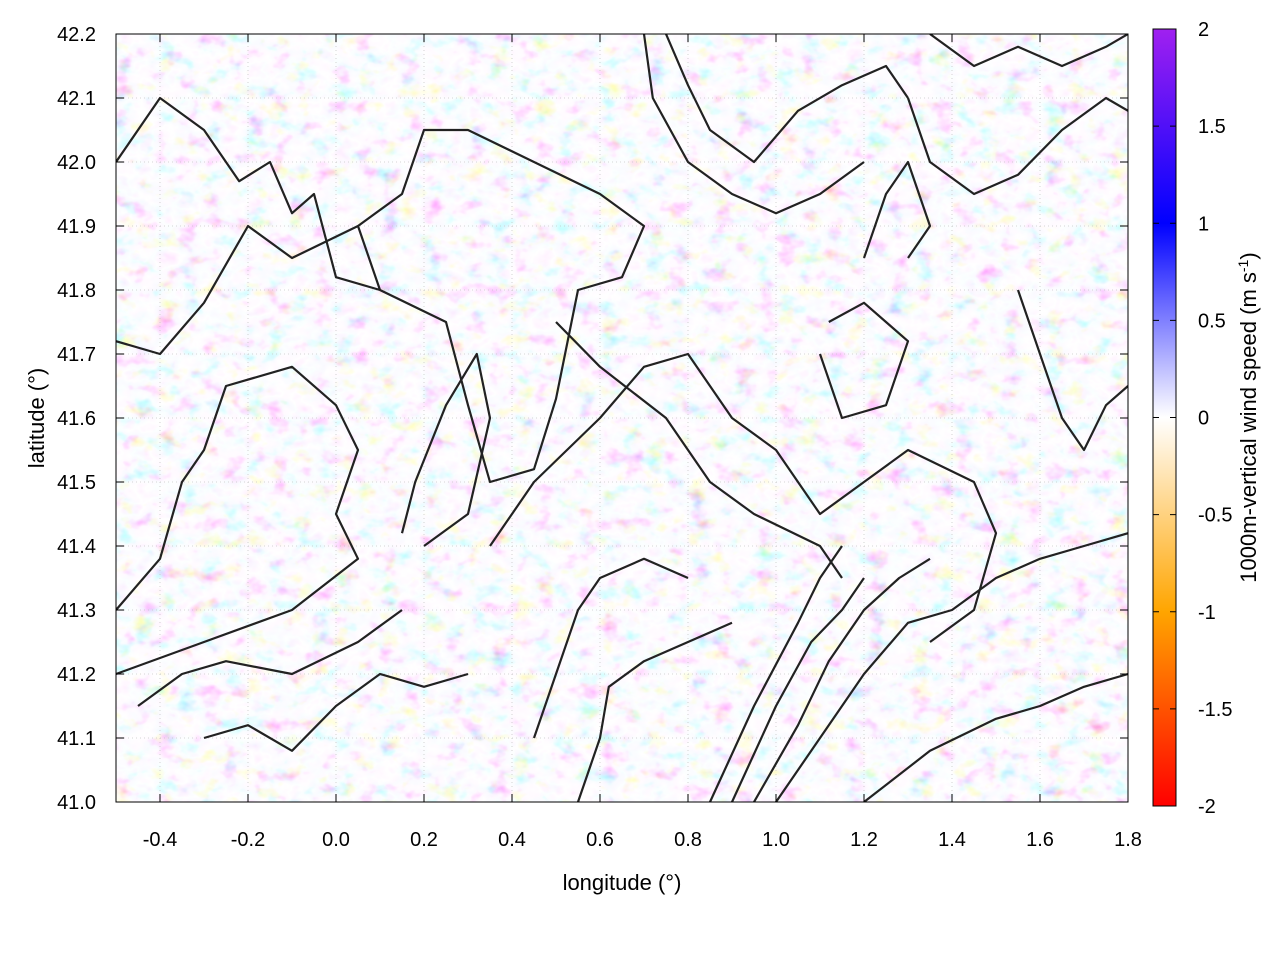 The width and height of the screenshot is (1280, 960). Describe the element at coordinates (76, 227) in the screenshot. I see `y-tick-label: 41.9` at that location.